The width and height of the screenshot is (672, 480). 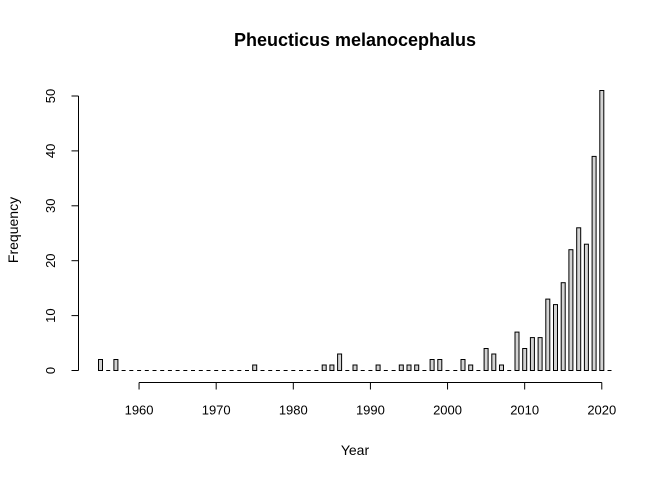 What do you see at coordinates (50, 260) in the screenshot?
I see `y-tick-label-20: 20` at bounding box center [50, 260].